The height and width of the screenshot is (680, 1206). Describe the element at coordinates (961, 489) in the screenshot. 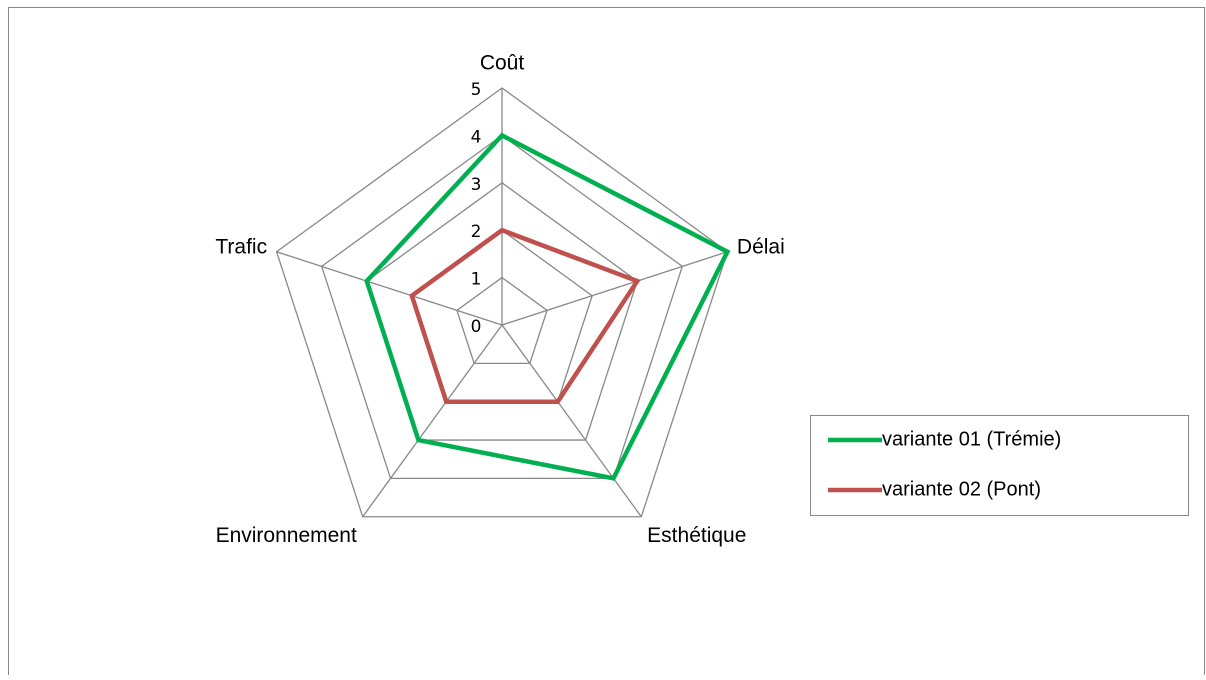

I see `legend-label: variante 02 (Pont)` at that location.